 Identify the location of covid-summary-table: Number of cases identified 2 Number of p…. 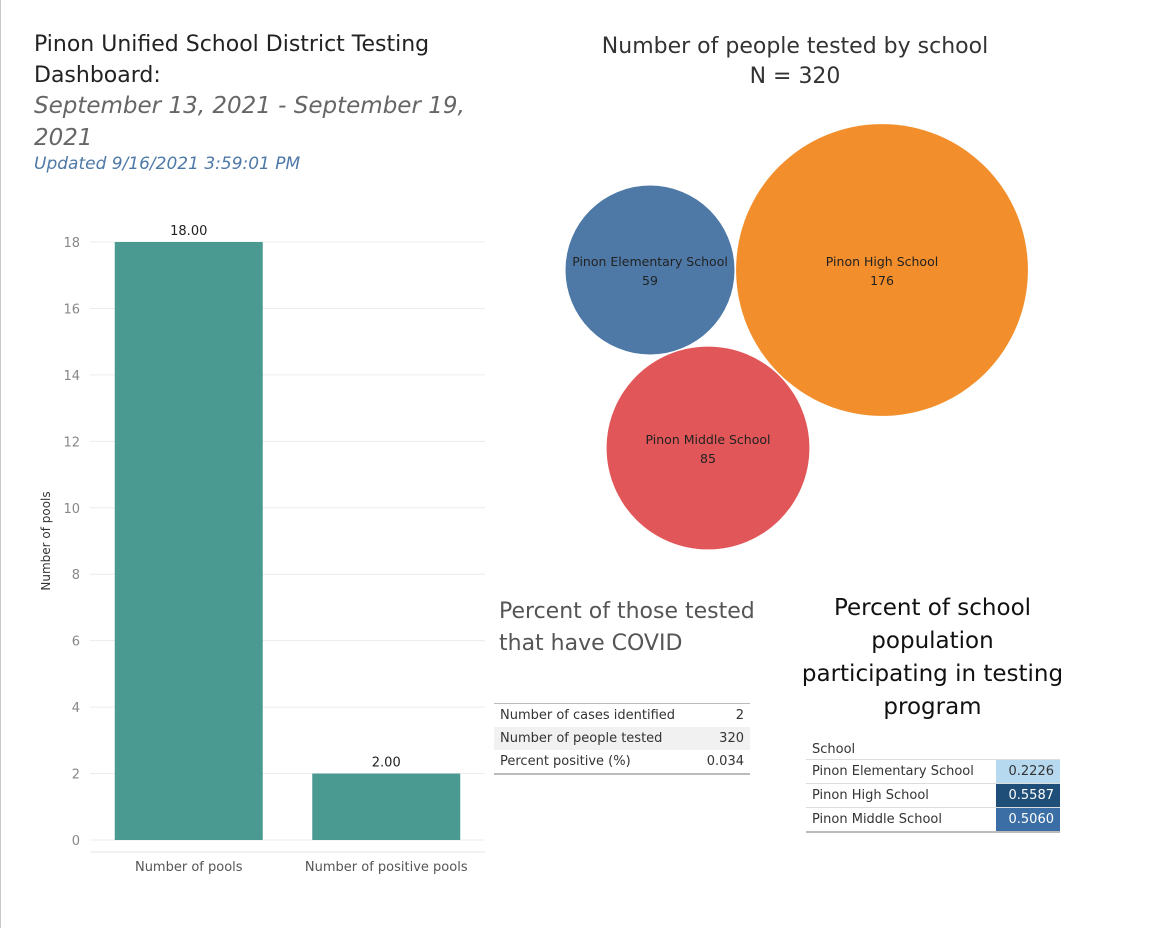
(622, 739).